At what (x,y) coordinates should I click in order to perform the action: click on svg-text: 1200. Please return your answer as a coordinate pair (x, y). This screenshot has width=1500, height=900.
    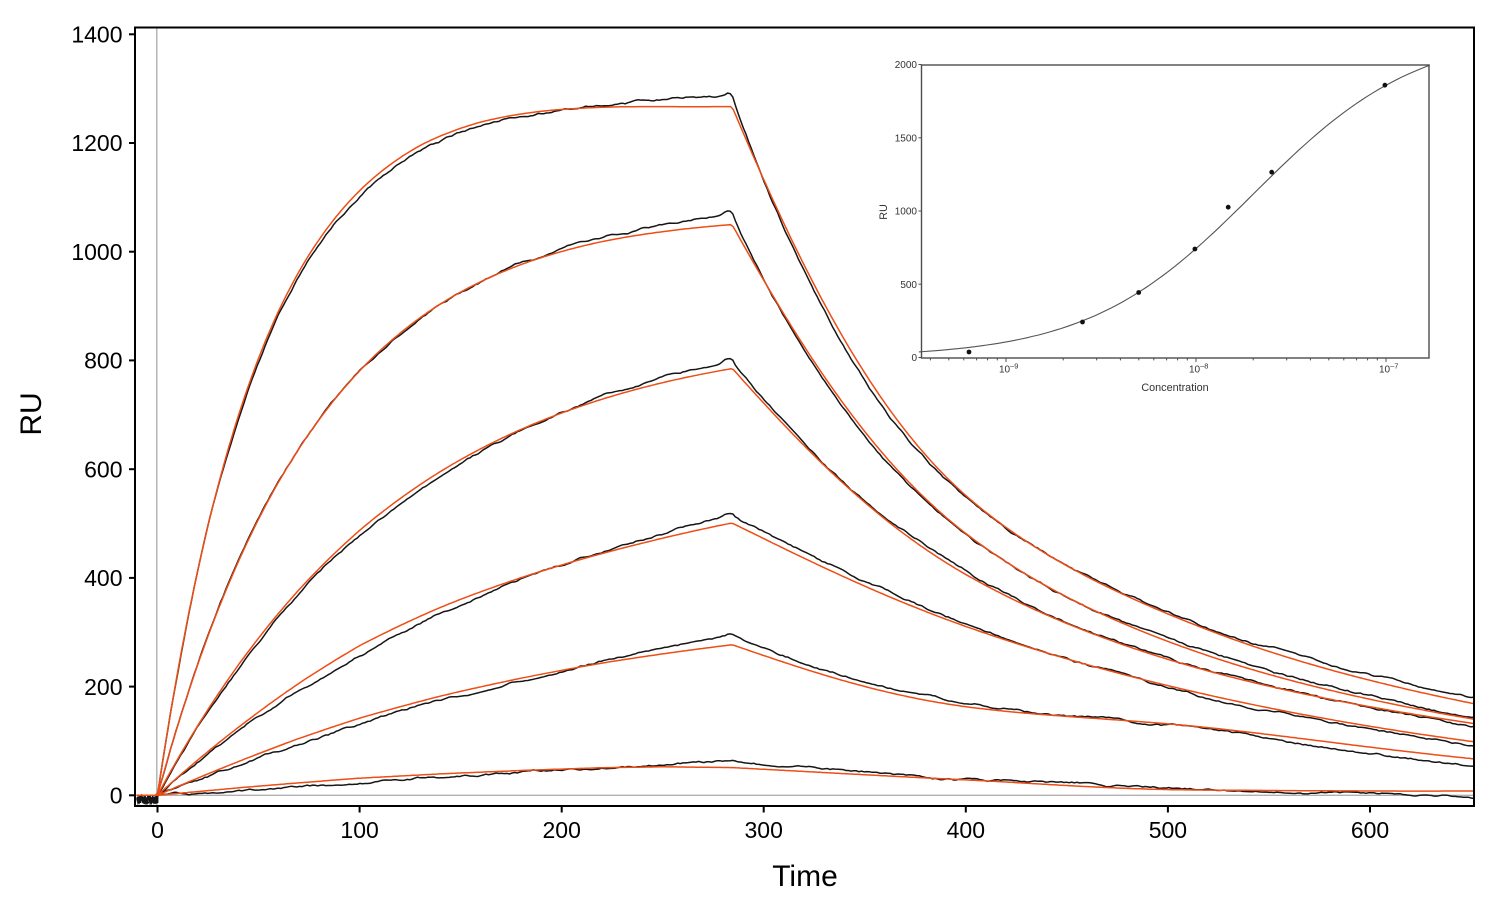
    Looking at the image, I should click on (96, 143).